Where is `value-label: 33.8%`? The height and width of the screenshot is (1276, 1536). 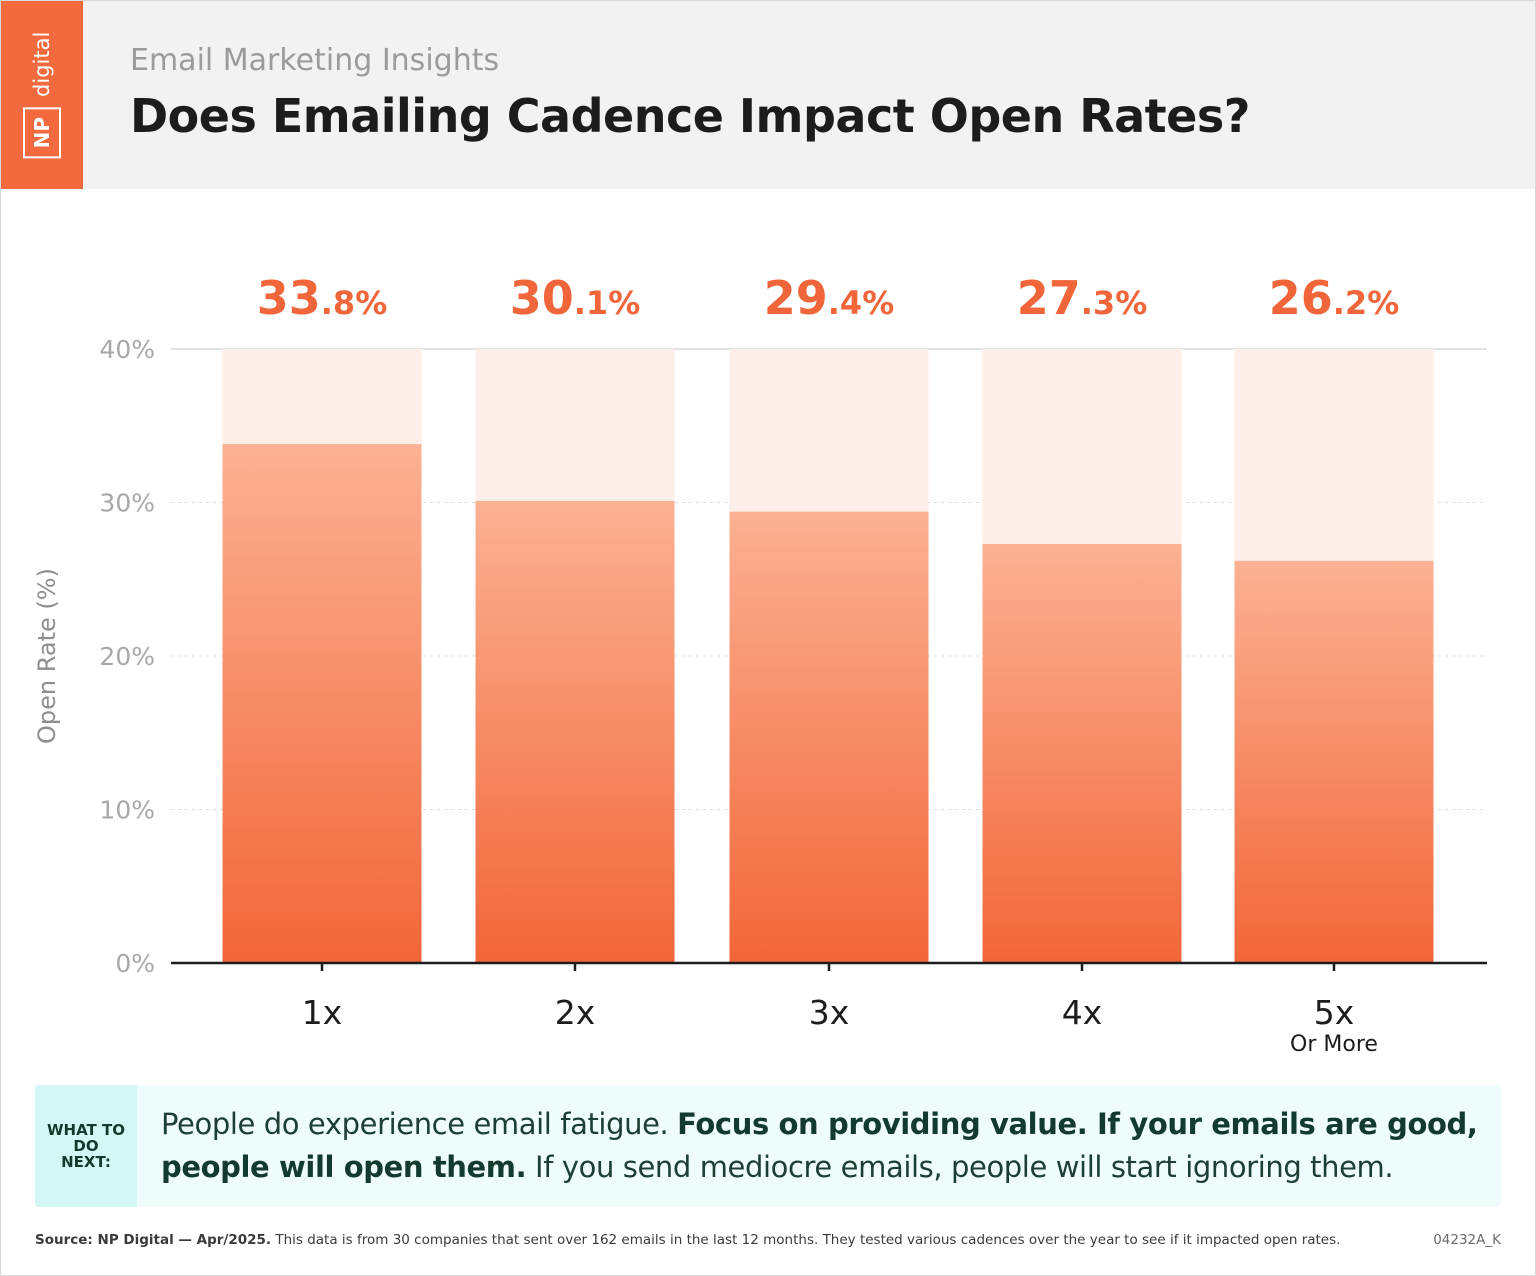
value-label: 33.8% is located at coordinates (322, 298).